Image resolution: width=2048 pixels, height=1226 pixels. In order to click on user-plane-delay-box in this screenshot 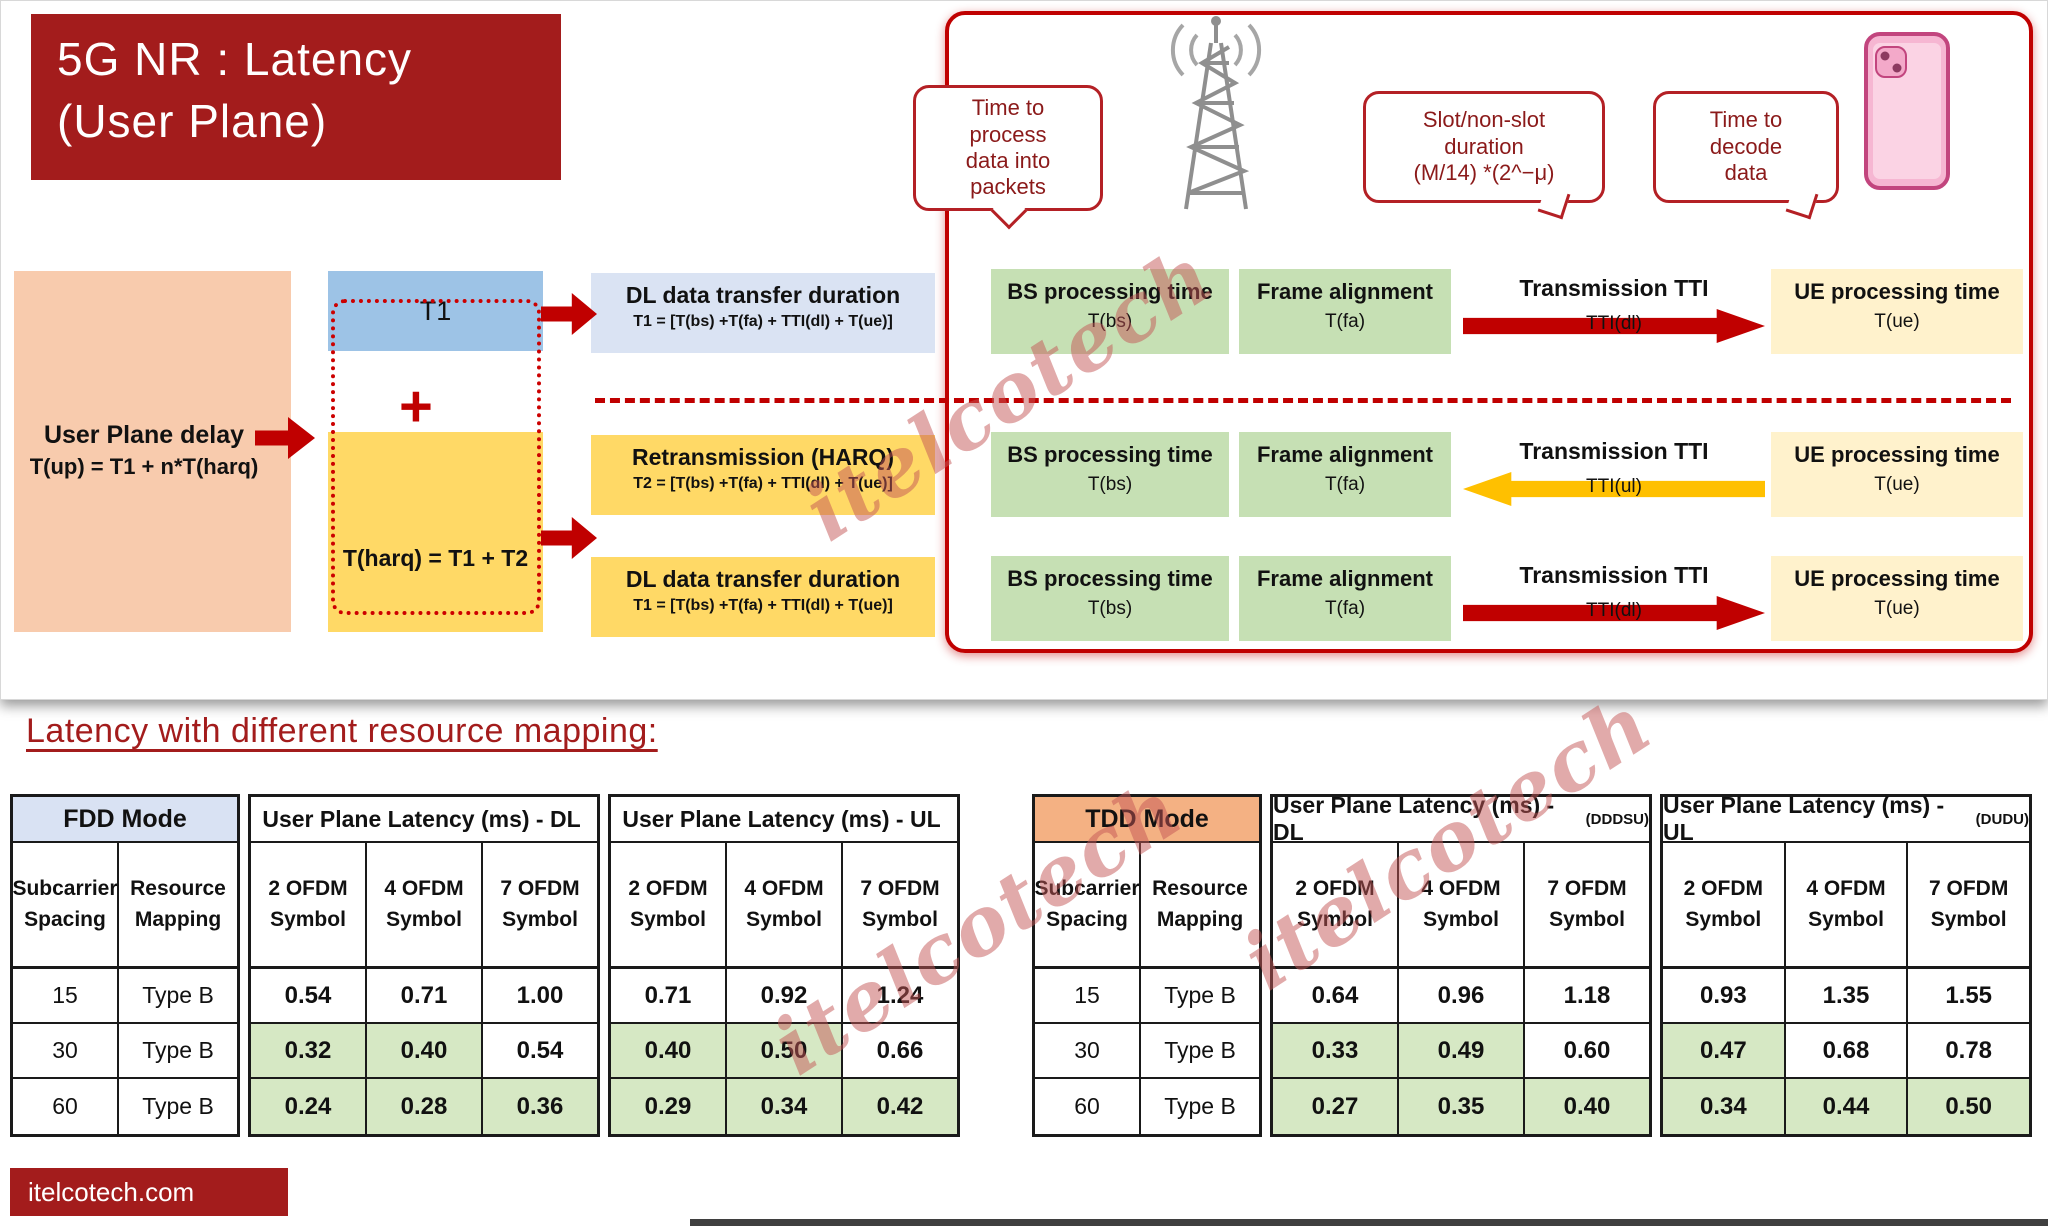, I will do `click(152, 451)`.